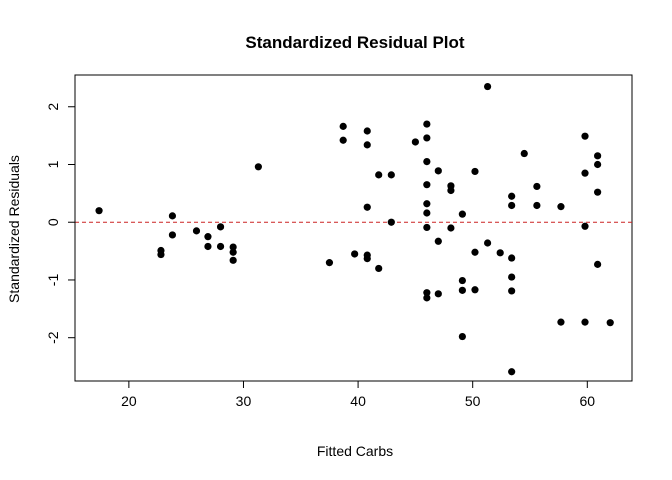 The image size is (672, 480). Describe the element at coordinates (53, 222) in the screenshot. I see `y-tick-label: 0` at that location.